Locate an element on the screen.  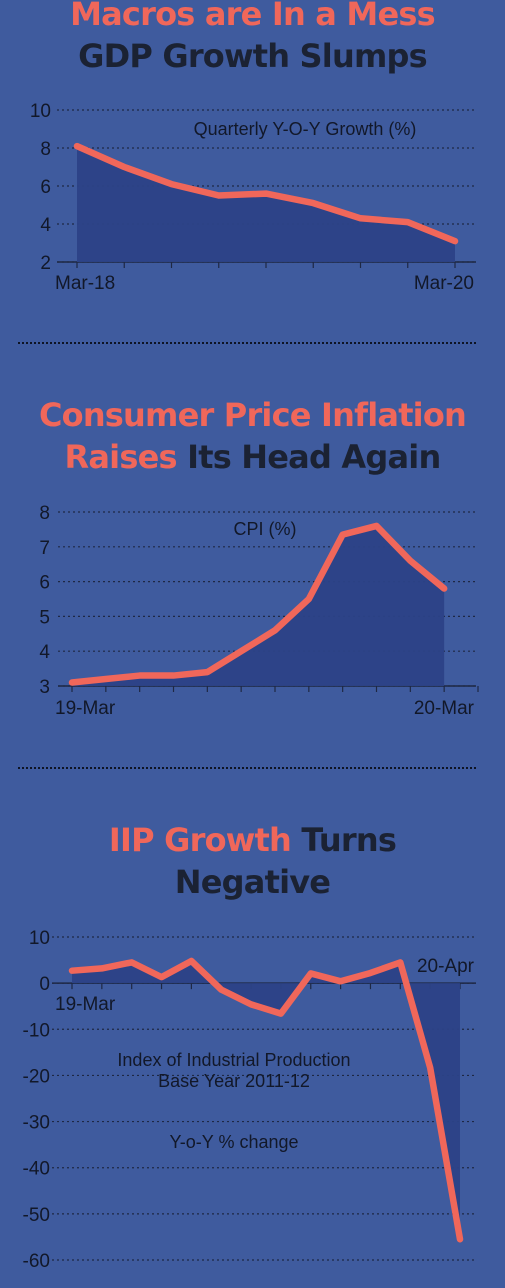
x-tick-label: 20-Mar is located at coordinates (444, 708).